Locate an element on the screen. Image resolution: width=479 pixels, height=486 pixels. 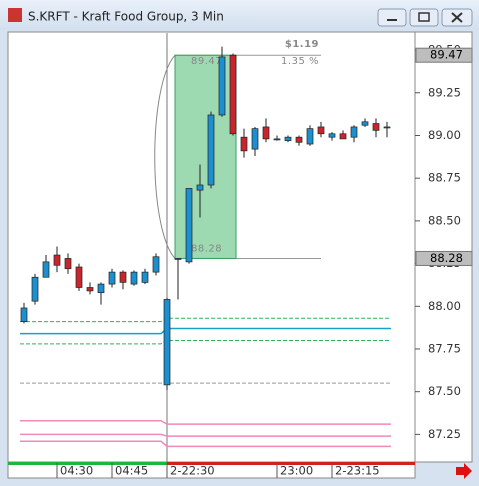
app-icon is located at coordinates (15, 15).